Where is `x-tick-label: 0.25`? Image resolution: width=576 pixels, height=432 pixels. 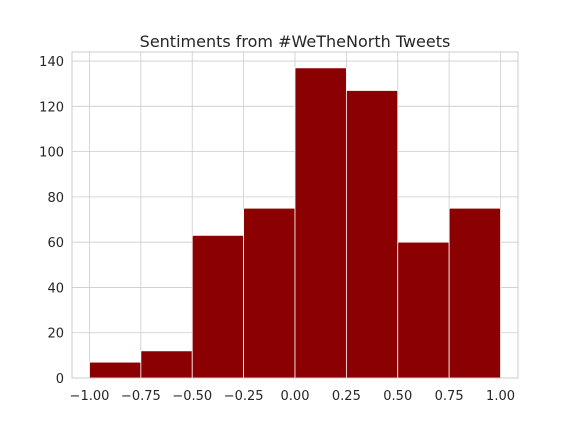
x-tick-label: 0.25 is located at coordinates (346, 396).